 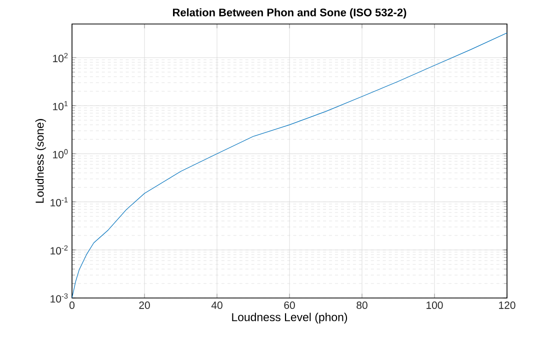 I want to click on x-tick-label: 40, so click(x=216, y=305).